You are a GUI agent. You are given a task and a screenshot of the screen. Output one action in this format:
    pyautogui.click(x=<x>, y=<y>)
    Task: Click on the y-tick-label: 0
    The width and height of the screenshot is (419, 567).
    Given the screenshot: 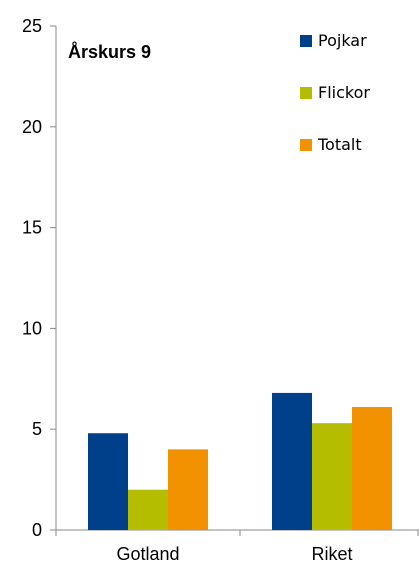 What is the action you would take?
    pyautogui.click(x=37, y=530)
    